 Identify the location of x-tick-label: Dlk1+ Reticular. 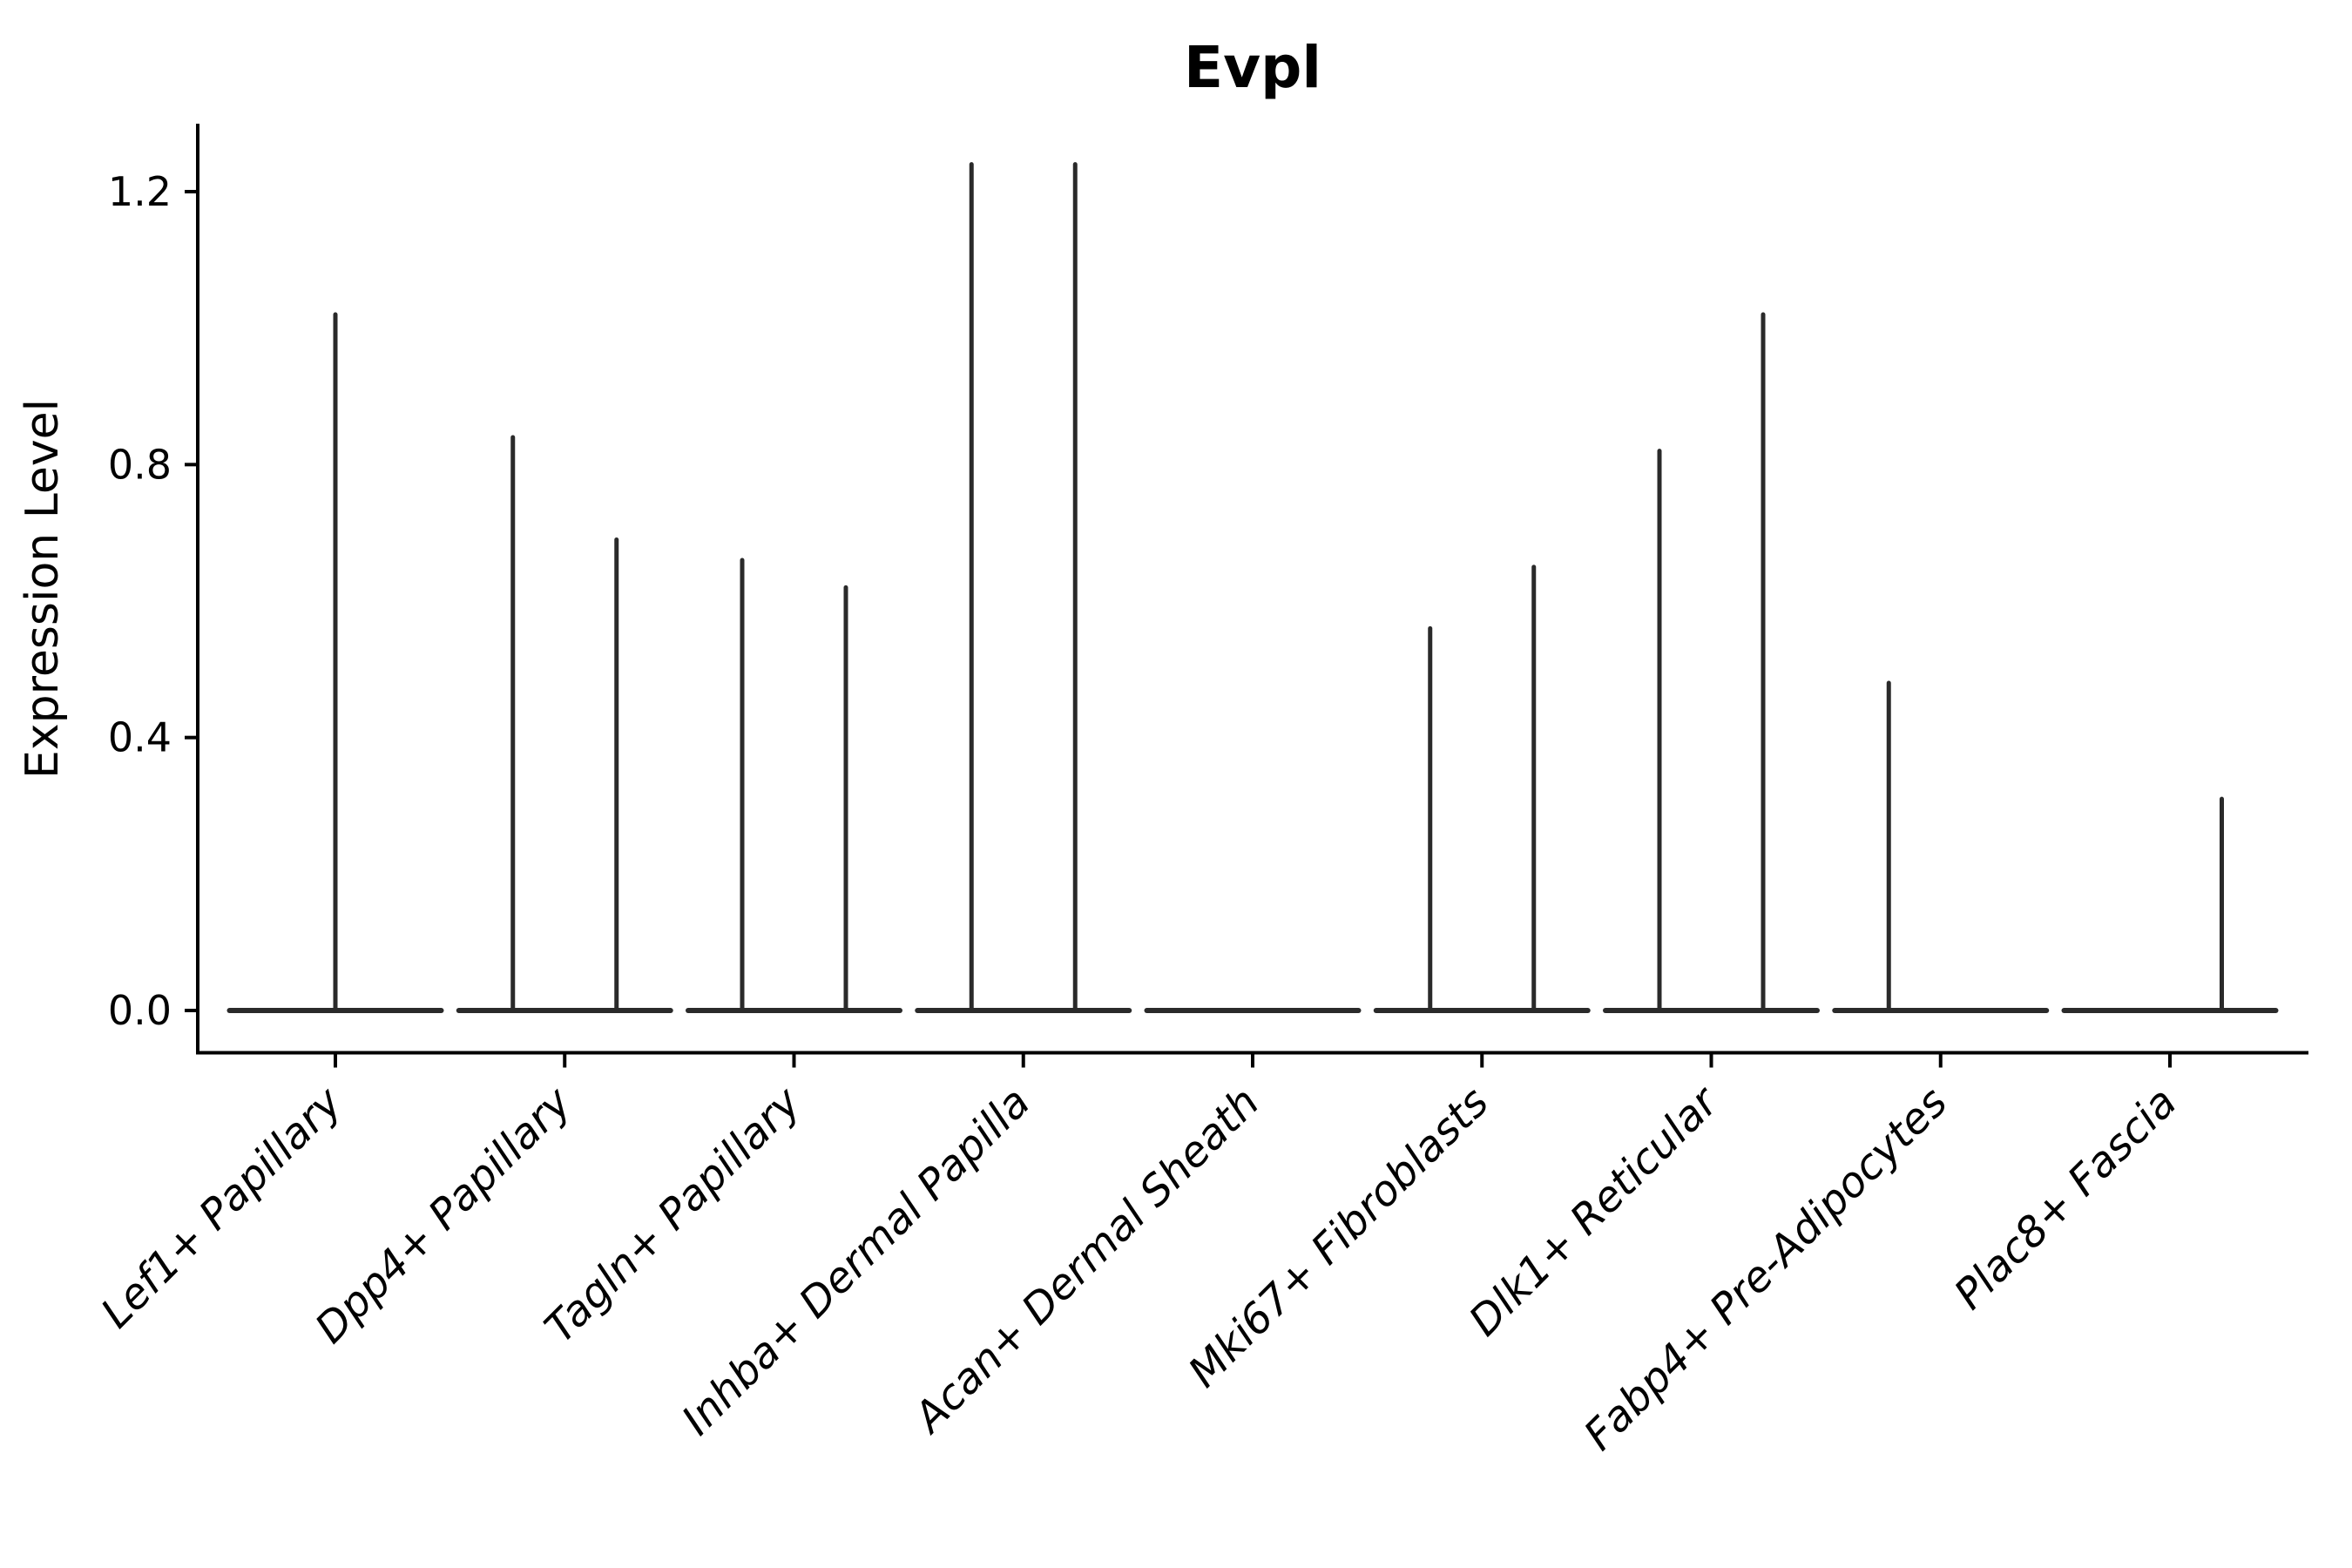
(1595, 1211).